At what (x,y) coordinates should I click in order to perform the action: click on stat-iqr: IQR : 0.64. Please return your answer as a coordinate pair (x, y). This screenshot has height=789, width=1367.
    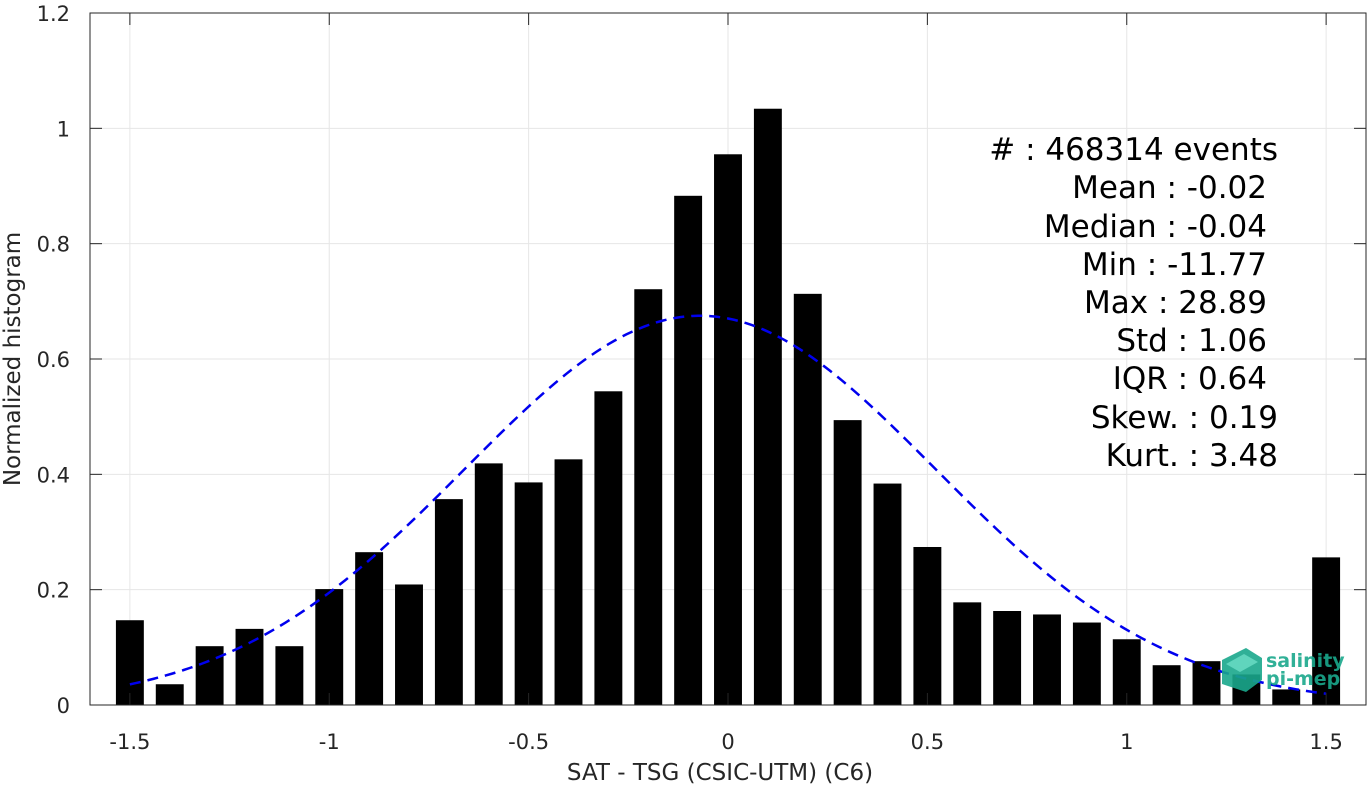
    Looking at the image, I should click on (1190, 379).